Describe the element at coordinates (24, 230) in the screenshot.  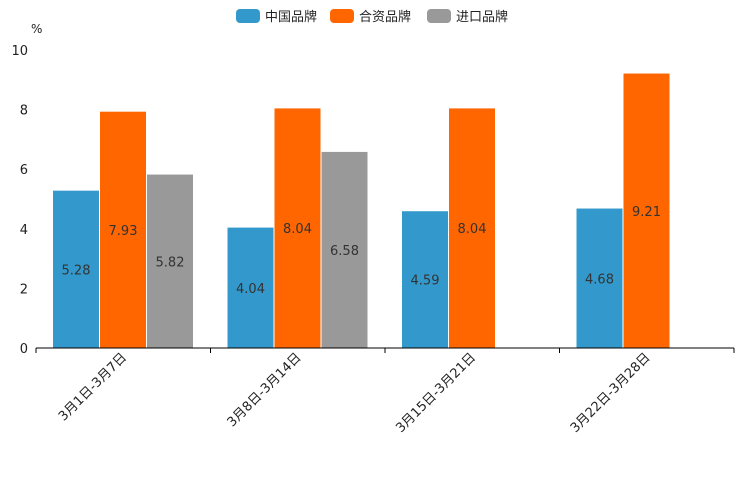
I see `y-tick-label-3: 4` at that location.